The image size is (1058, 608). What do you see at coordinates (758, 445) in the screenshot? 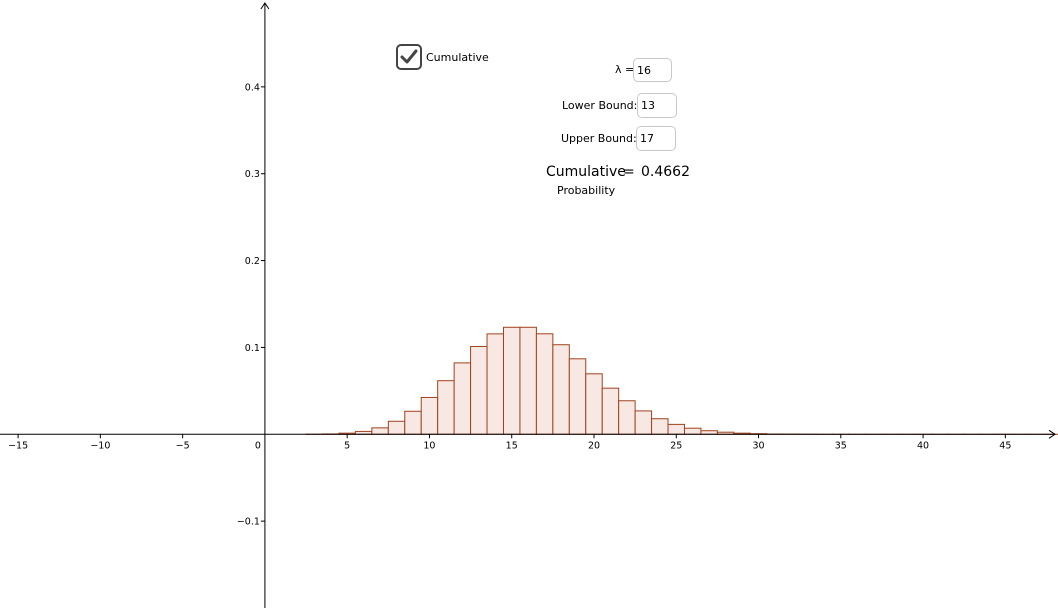
I see `x-tick-label: 30` at bounding box center [758, 445].